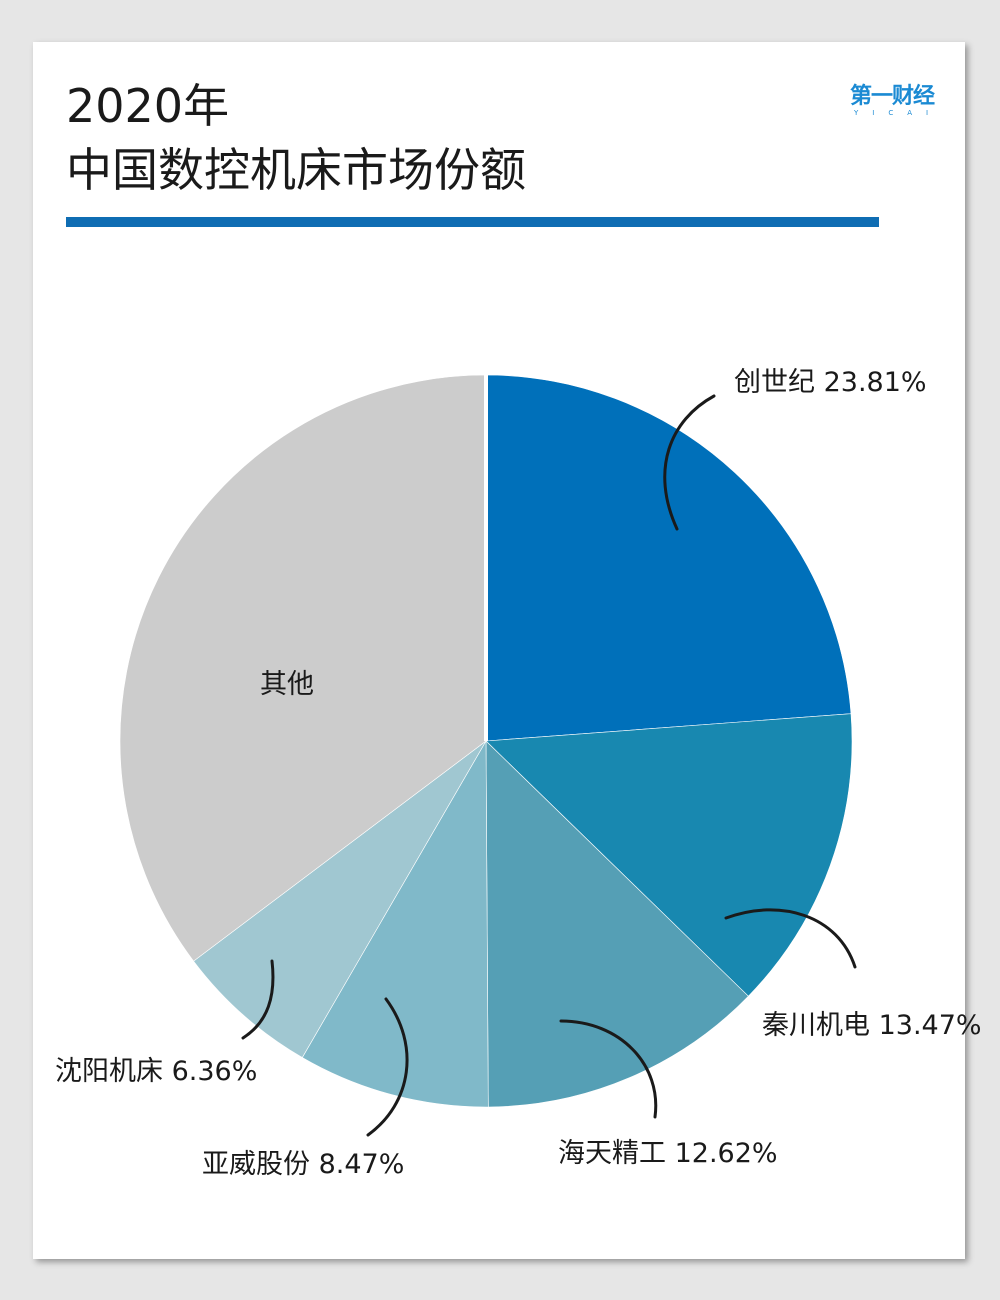 Image resolution: width=1000 pixels, height=1300 pixels. What do you see at coordinates (472, 222) in the screenshot?
I see `title-underline` at bounding box center [472, 222].